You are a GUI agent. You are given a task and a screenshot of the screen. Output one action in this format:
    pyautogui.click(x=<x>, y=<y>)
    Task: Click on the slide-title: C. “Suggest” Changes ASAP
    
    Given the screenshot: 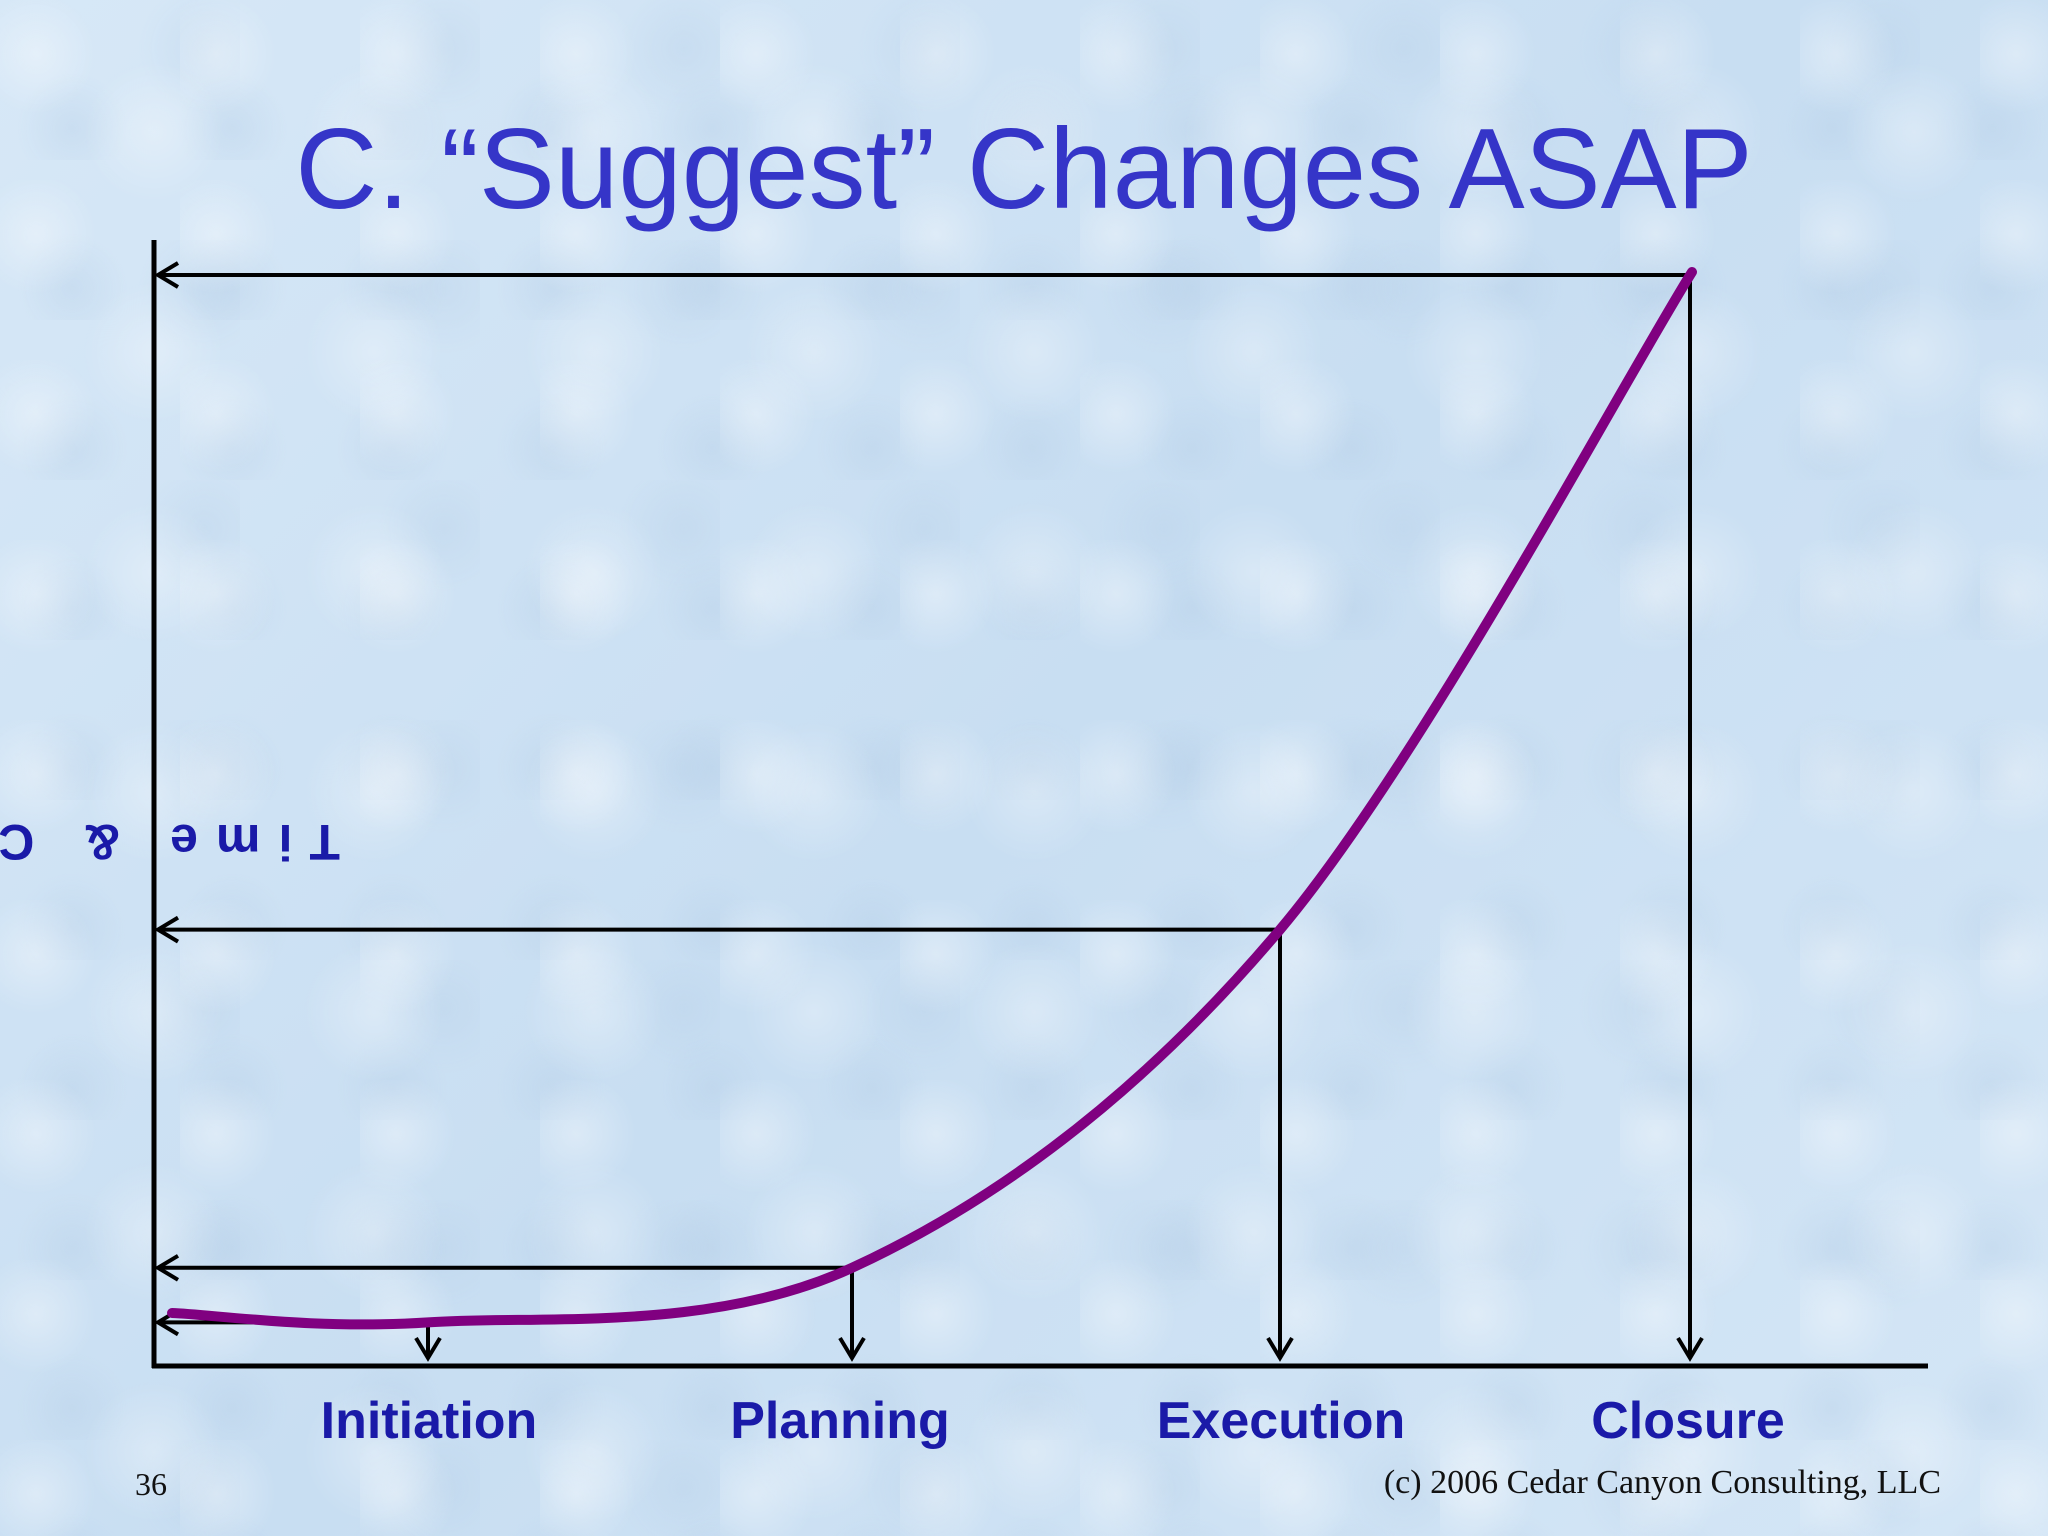 What is the action you would take?
    pyautogui.click(x=1024, y=169)
    